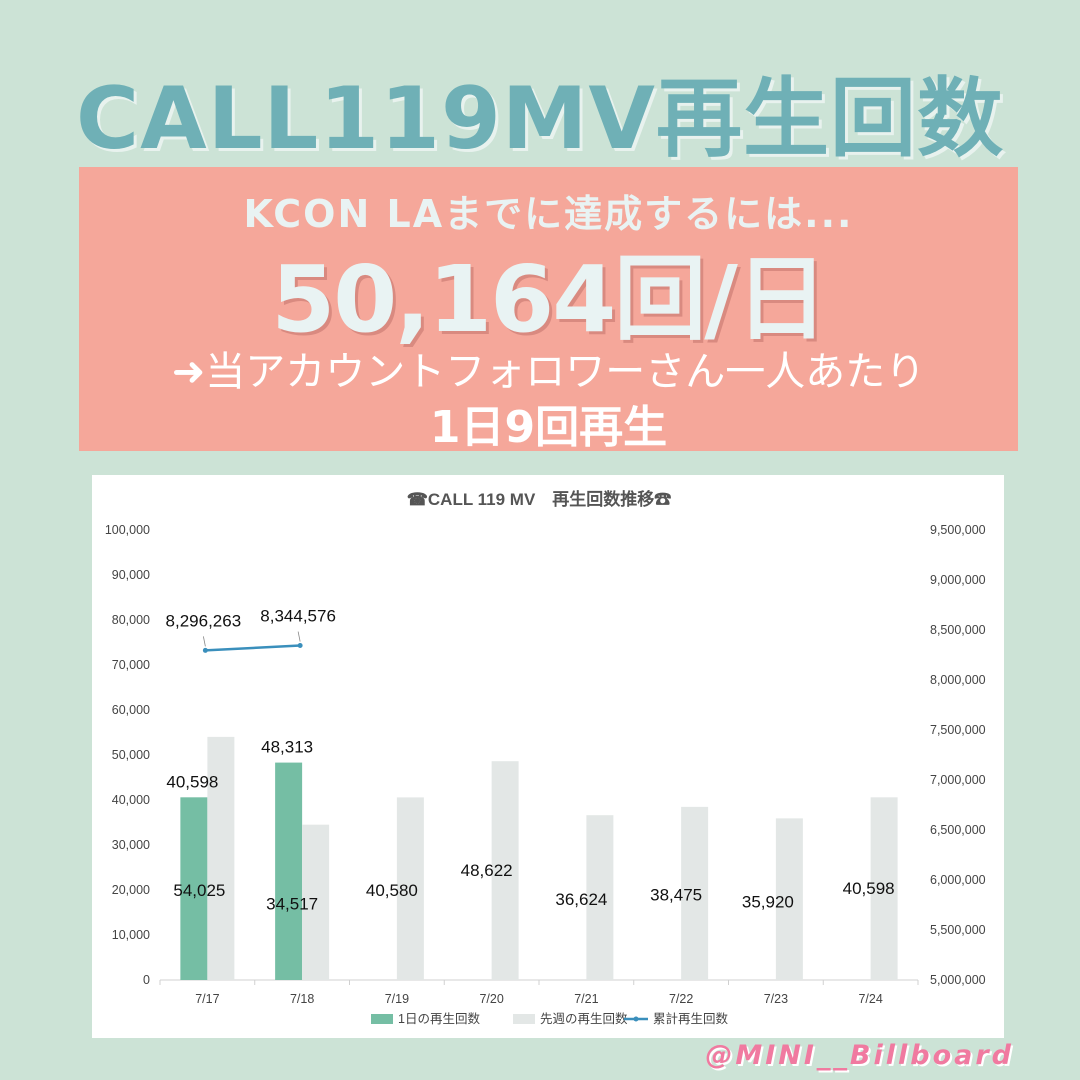 The height and width of the screenshot is (1080, 1080). I want to click on lastweek-data-label: 48,622, so click(487, 870).